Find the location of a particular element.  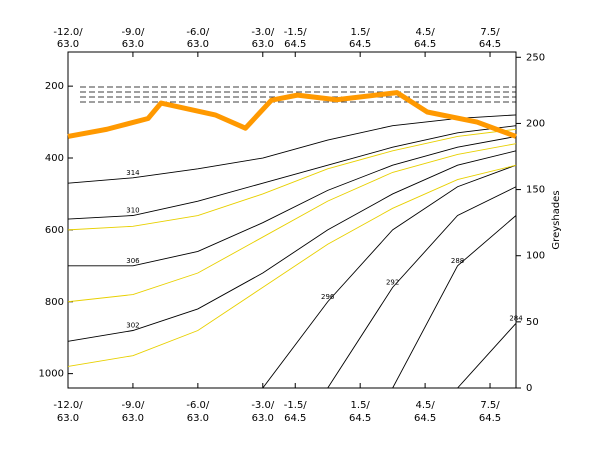

y-tick-label: 800 is located at coordinates (54, 302).